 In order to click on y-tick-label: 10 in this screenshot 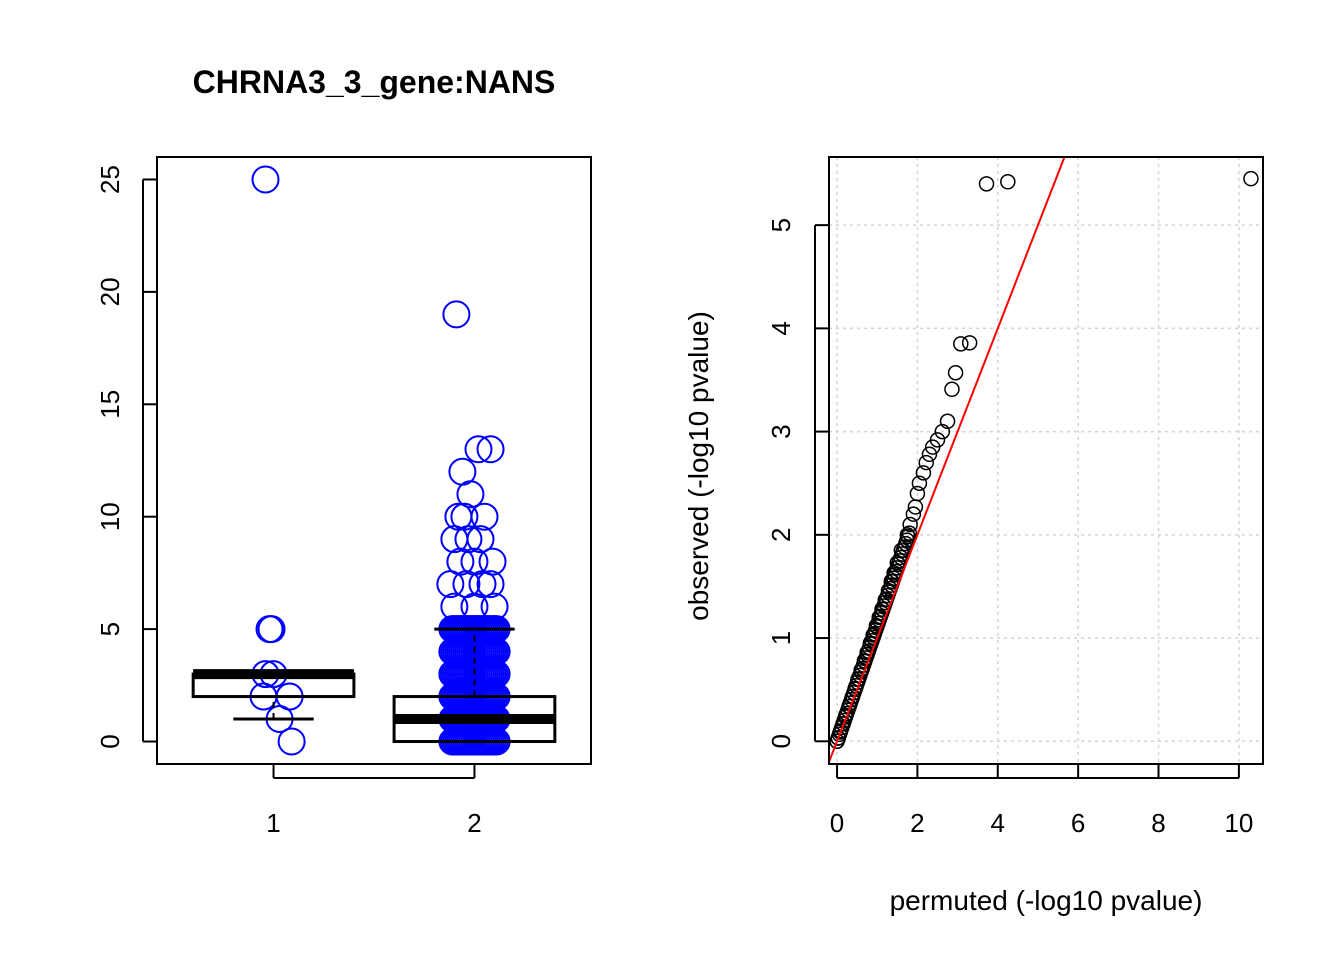, I will do `click(110, 516)`.